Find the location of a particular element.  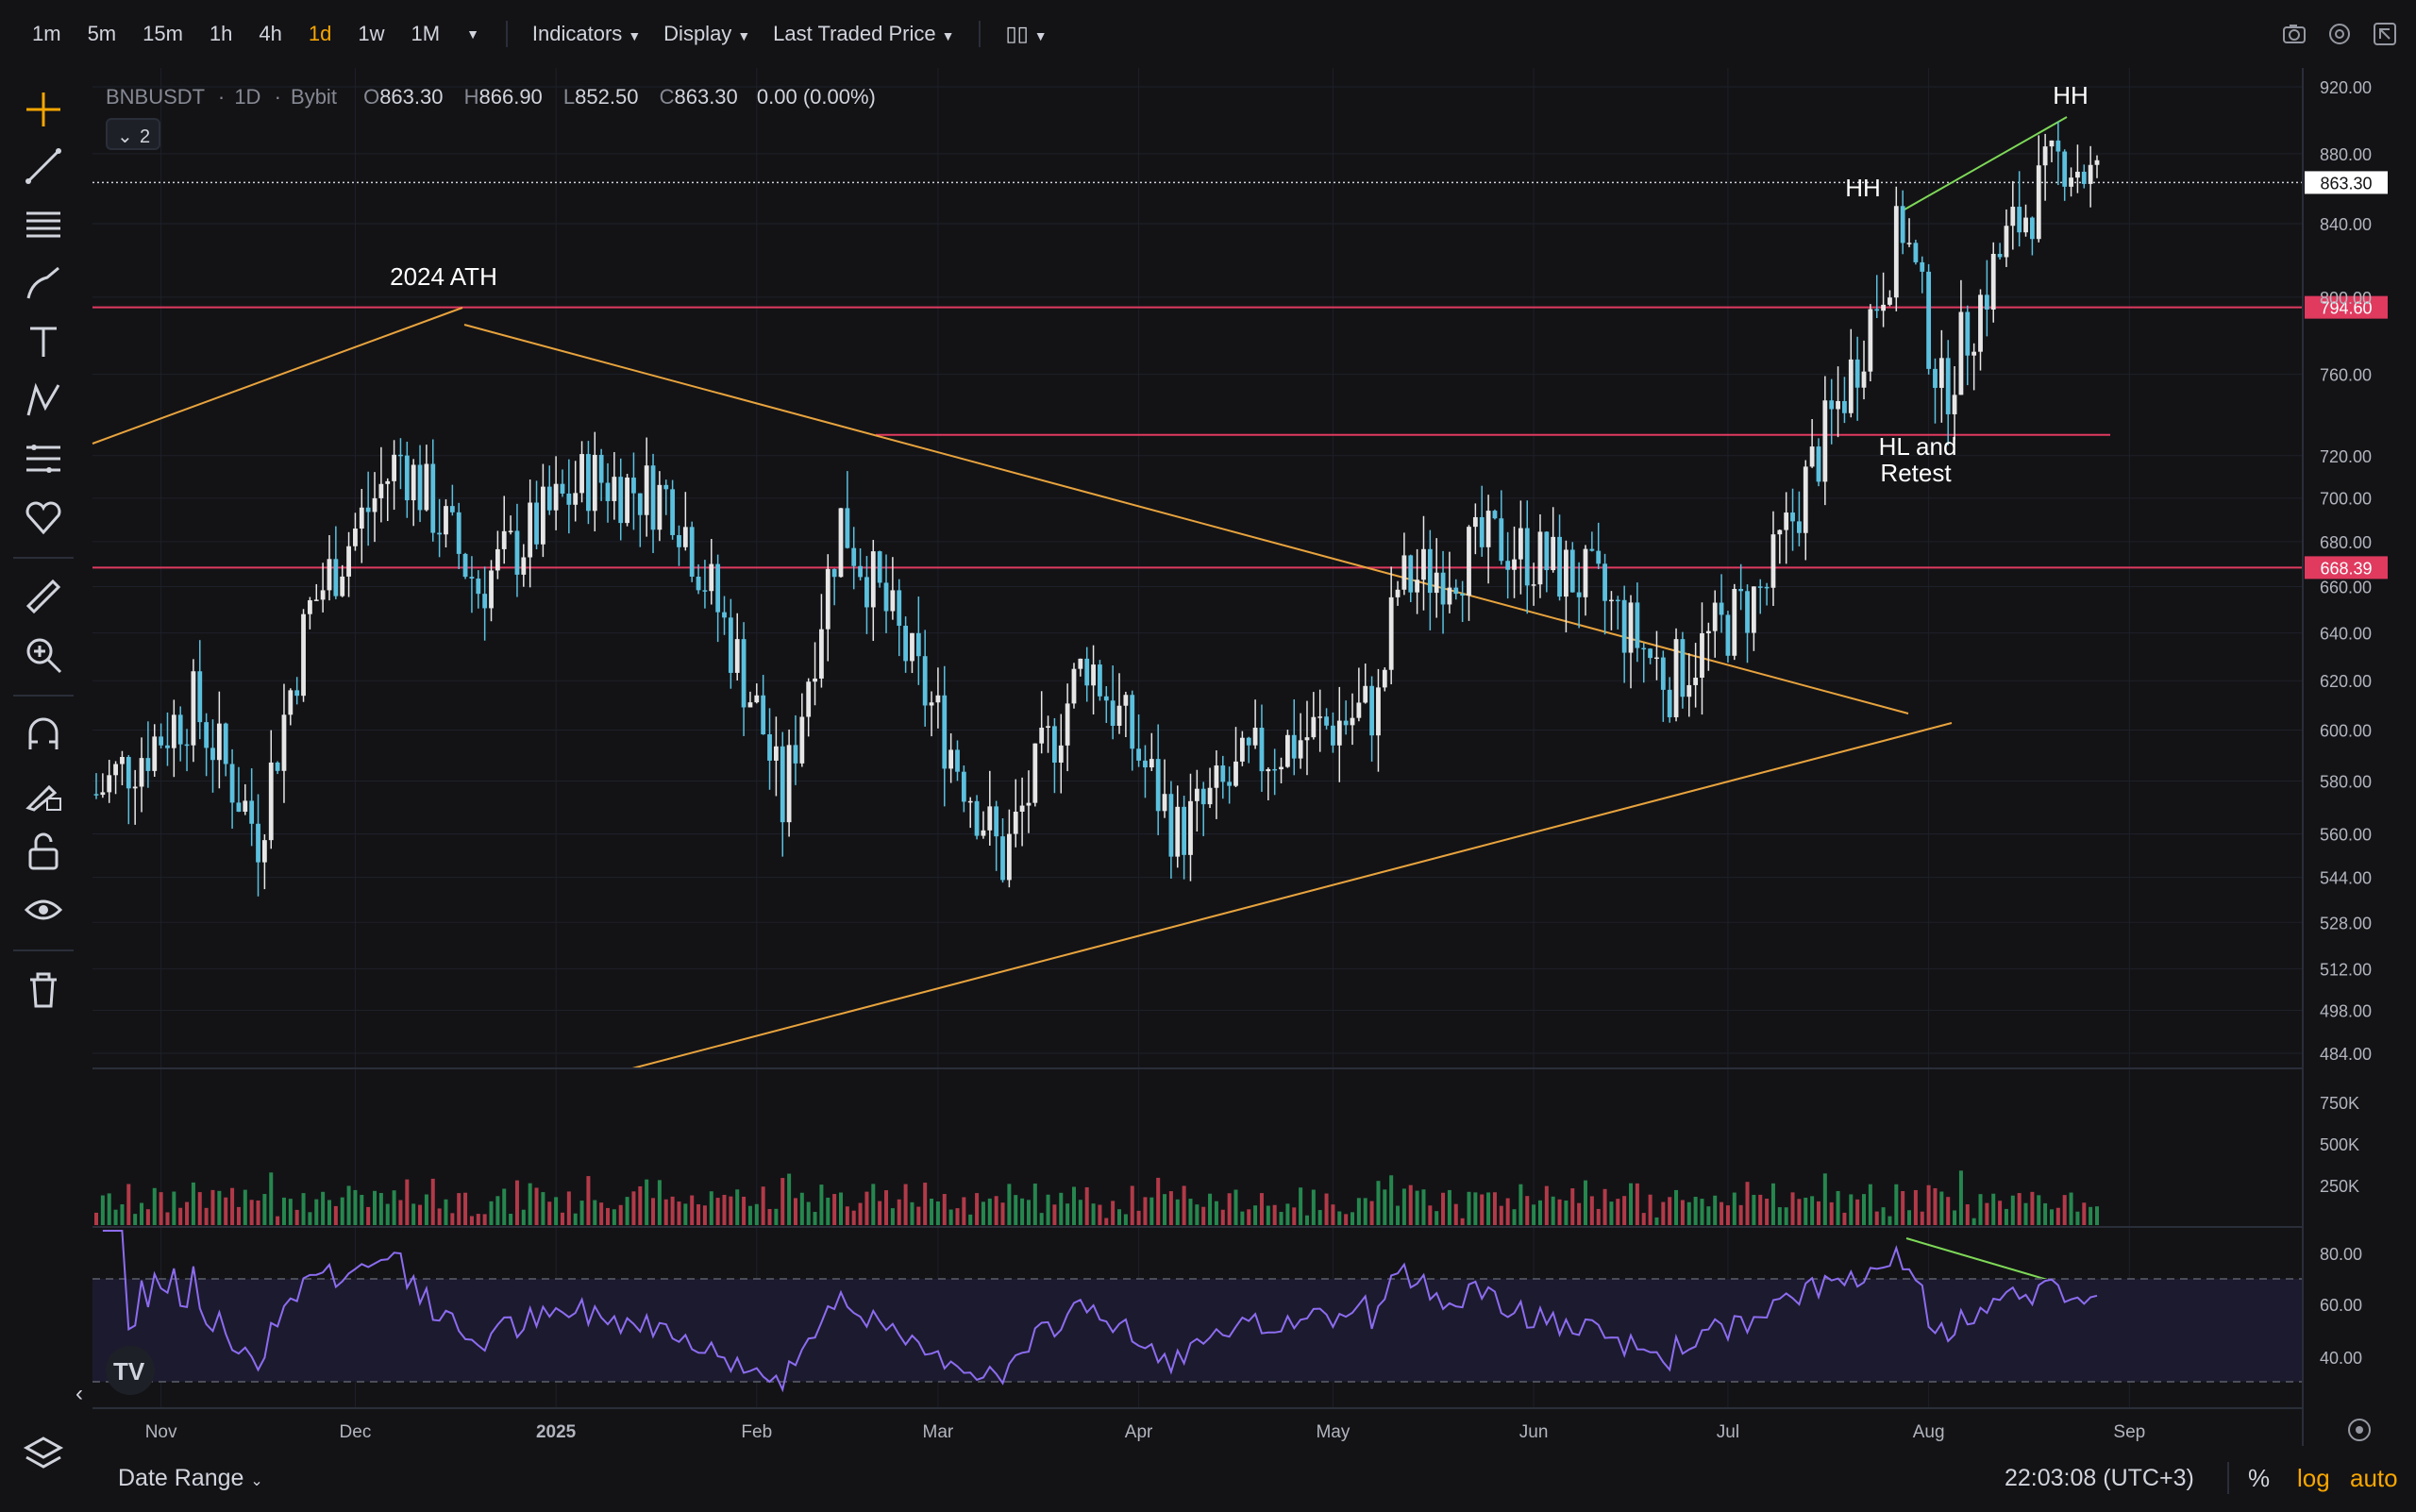

text-icon is located at coordinates (43, 341).